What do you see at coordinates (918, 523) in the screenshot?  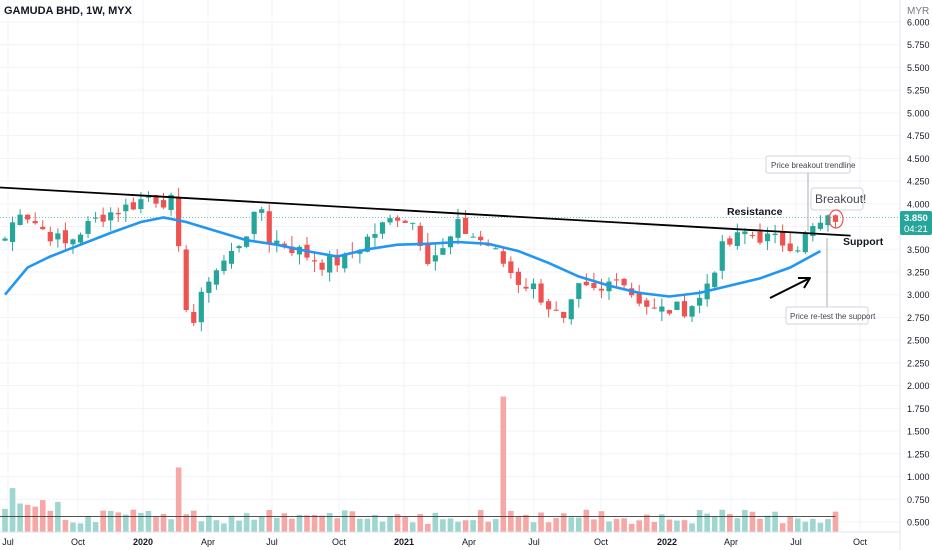 I see `price-tick-label: 0.500` at bounding box center [918, 523].